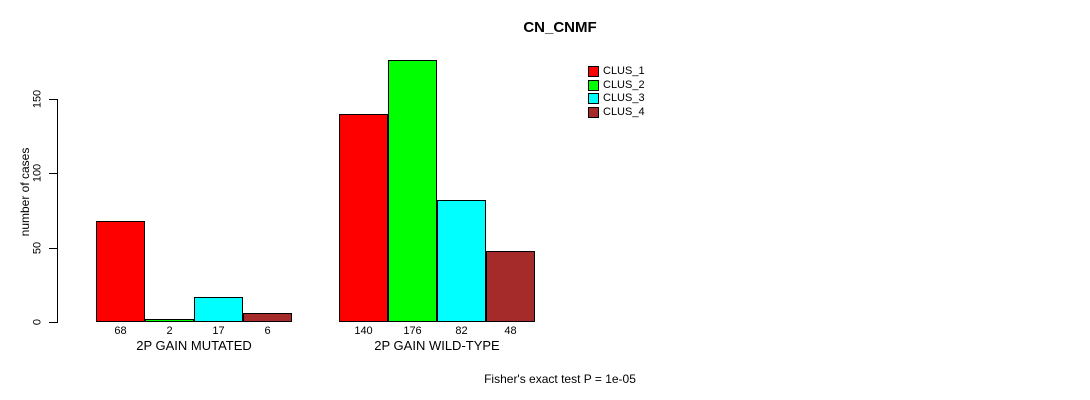 The height and width of the screenshot is (400, 1090). I want to click on legend-label: CLUS_4, so click(624, 112).